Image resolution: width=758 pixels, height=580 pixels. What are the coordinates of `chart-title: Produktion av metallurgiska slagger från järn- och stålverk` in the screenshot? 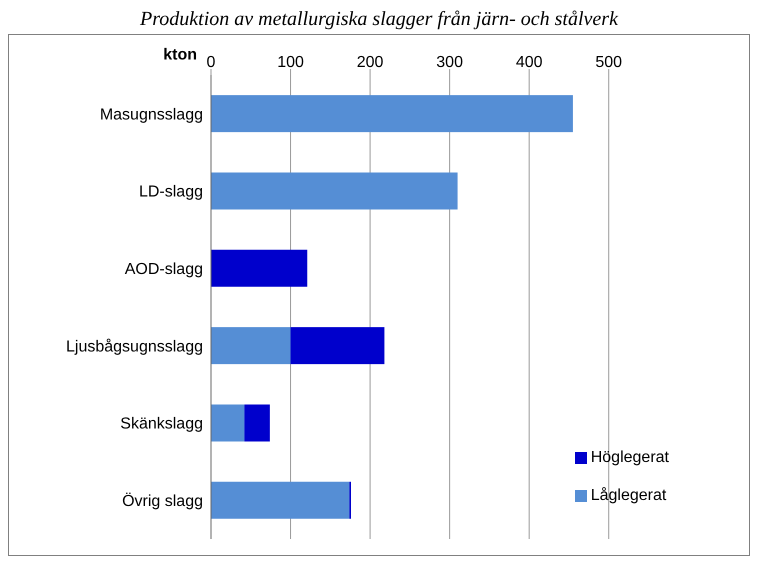 It's located at (379, 20).